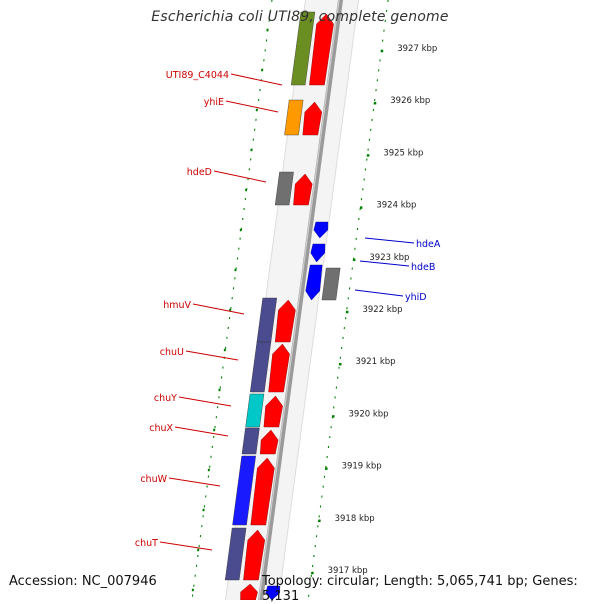  Describe the element at coordinates (294, 117) in the screenshot. I see `cog-bar-yhie` at that location.